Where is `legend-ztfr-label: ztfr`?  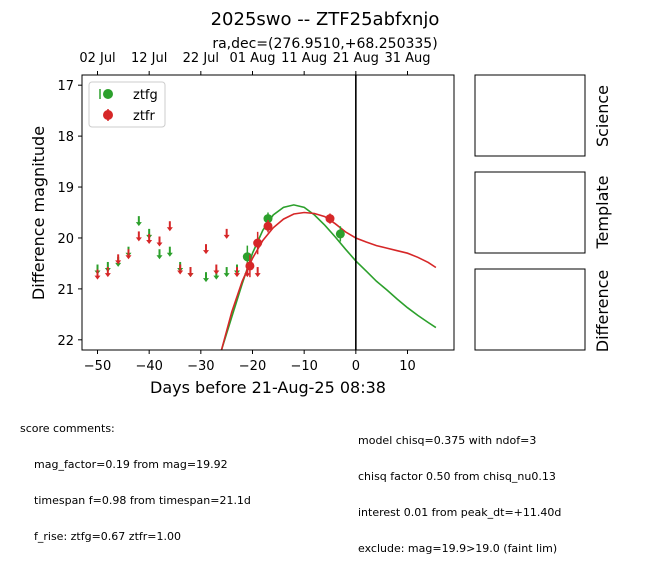
legend-ztfr-label: ztfr is located at coordinates (144, 116).